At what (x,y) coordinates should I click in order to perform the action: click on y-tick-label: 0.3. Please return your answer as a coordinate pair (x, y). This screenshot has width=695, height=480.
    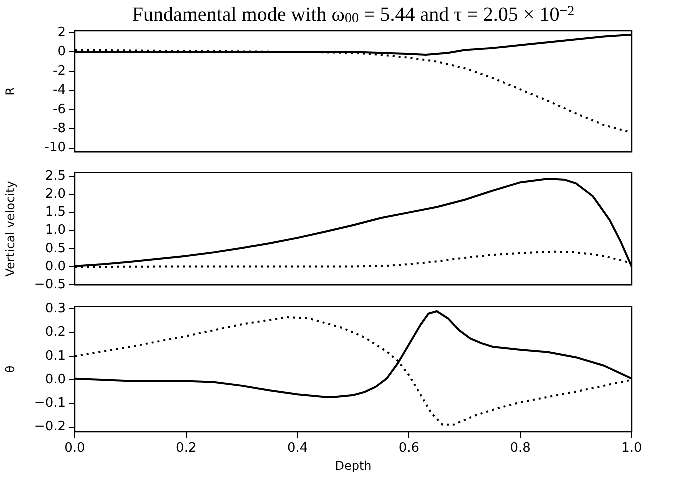
    Looking at the image, I should click on (55, 309).